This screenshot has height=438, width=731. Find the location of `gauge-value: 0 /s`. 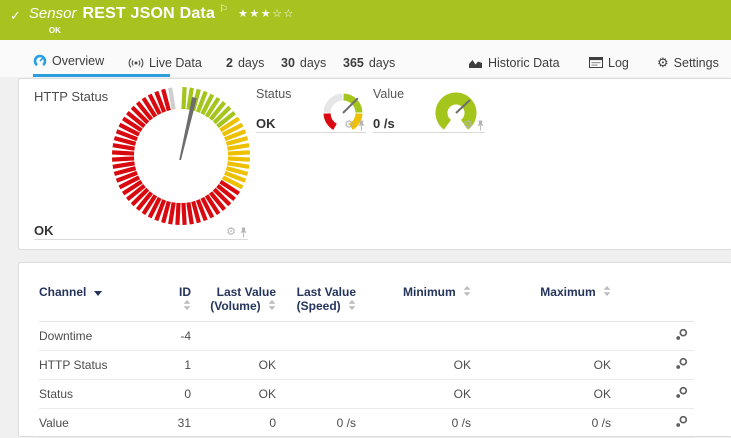

gauge-value: 0 /s is located at coordinates (384, 123).